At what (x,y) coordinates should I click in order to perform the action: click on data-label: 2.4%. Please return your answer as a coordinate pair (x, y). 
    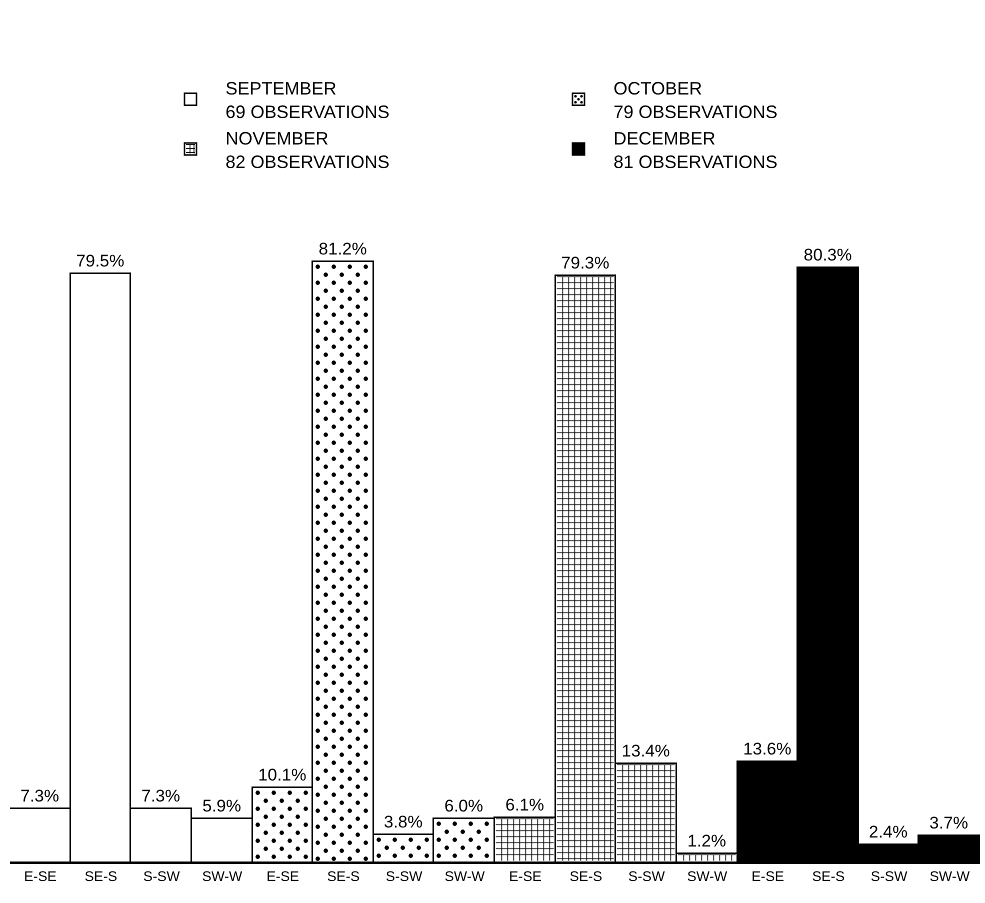
    Looking at the image, I should click on (888, 832).